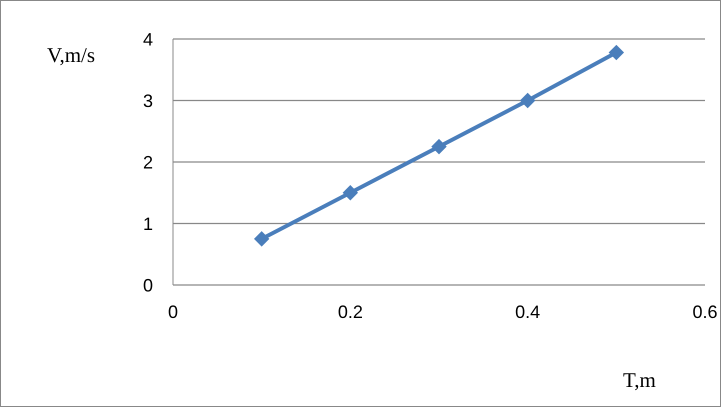 This screenshot has width=721, height=407. Describe the element at coordinates (147, 162) in the screenshot. I see `y-tick-label: 2` at that location.